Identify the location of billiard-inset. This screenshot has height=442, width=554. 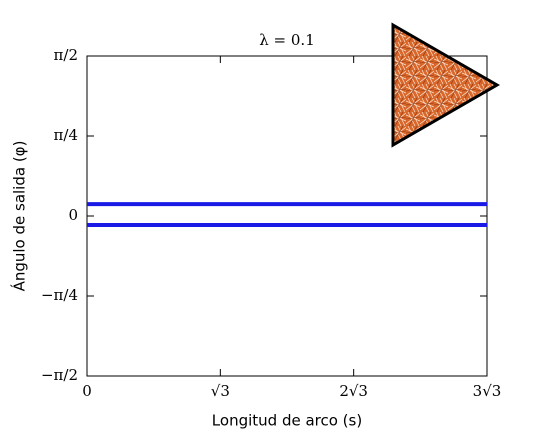
(446, 85).